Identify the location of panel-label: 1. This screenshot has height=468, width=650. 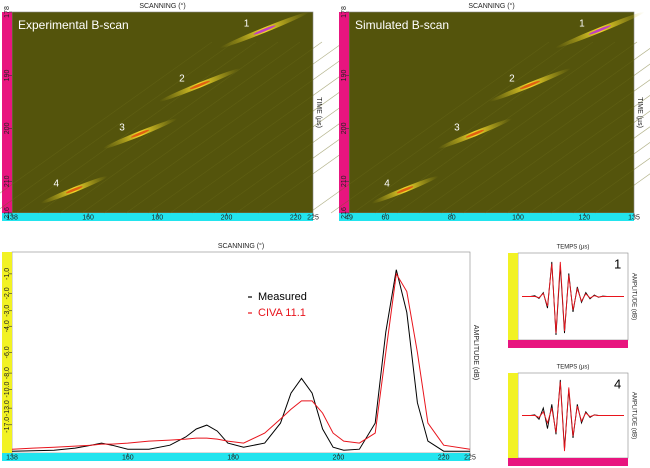
(617, 263).